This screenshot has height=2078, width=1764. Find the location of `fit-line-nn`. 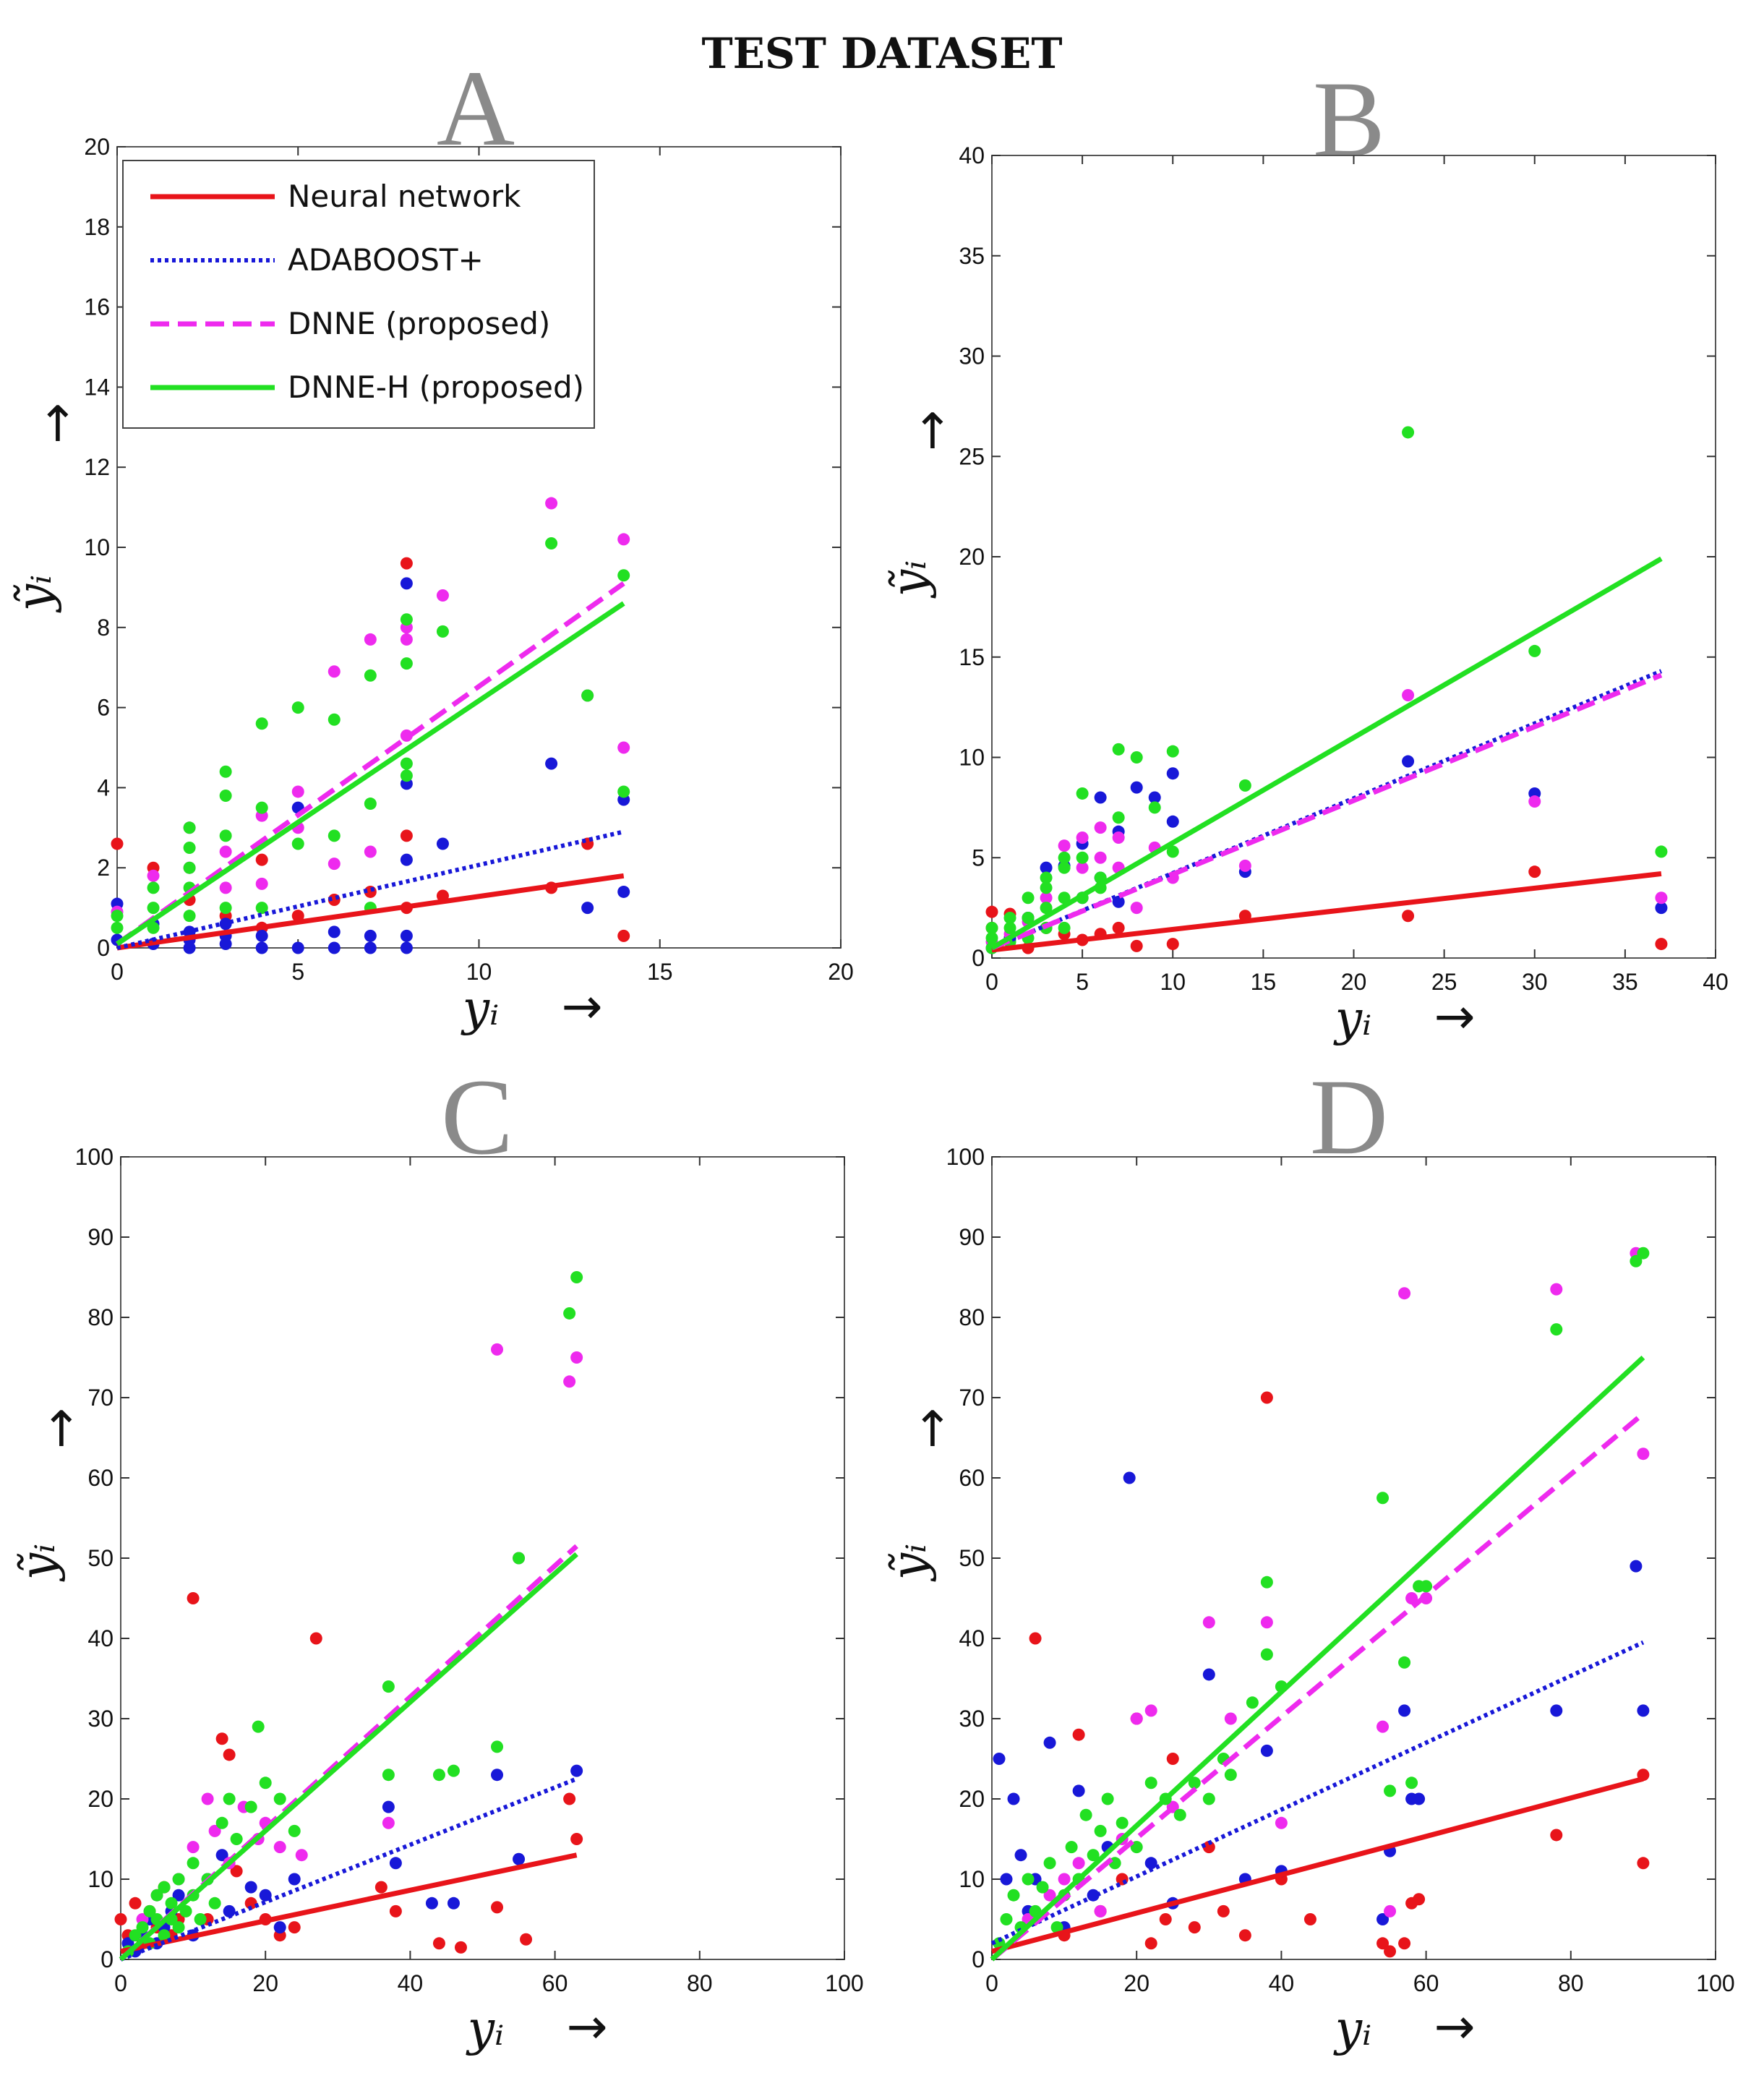

fit-line-nn is located at coordinates (370, 912).